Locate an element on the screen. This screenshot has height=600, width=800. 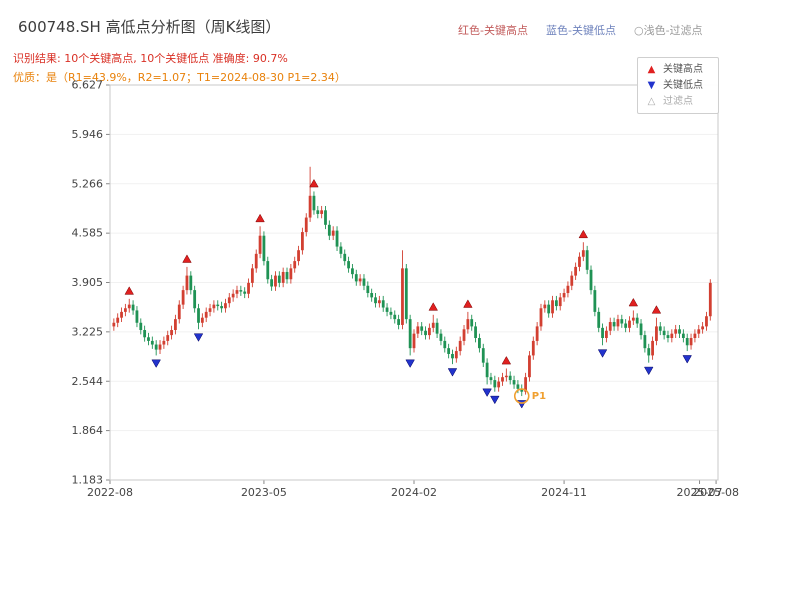
recognition-result-text: 识别结果: 10个关键高点, 10个关键低点 准确度: 90.7% is located at coordinates (150, 58).